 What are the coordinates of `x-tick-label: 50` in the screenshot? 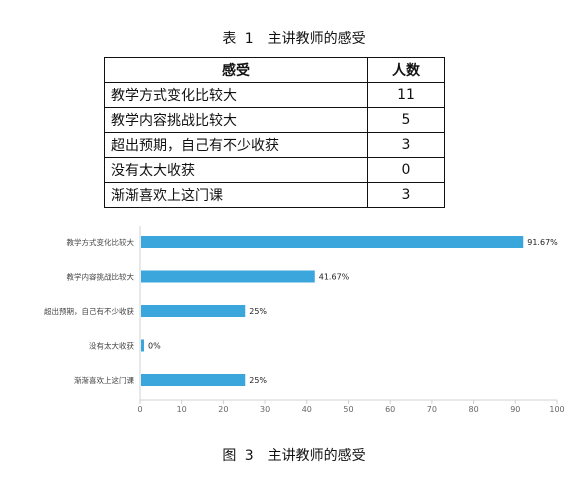 It's located at (348, 409).